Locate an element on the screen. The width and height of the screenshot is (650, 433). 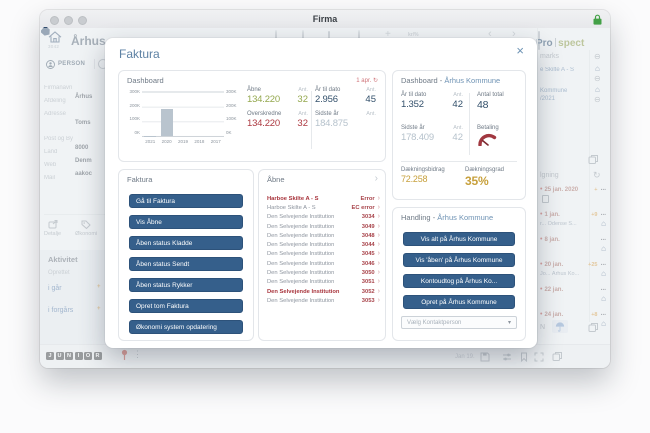
list-item: Den Selvejende Institution 3049 › is located at coordinates (323, 226).